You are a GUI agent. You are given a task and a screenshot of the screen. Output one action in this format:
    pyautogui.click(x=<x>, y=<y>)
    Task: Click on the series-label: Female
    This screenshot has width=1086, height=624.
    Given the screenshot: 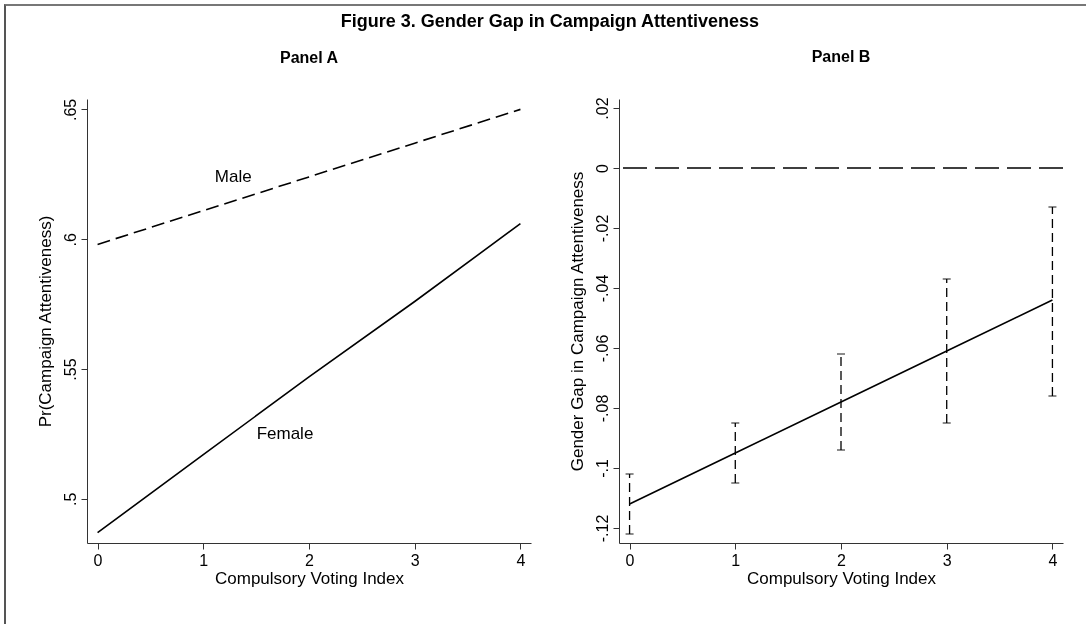 What is the action you would take?
    pyautogui.click(x=285, y=433)
    